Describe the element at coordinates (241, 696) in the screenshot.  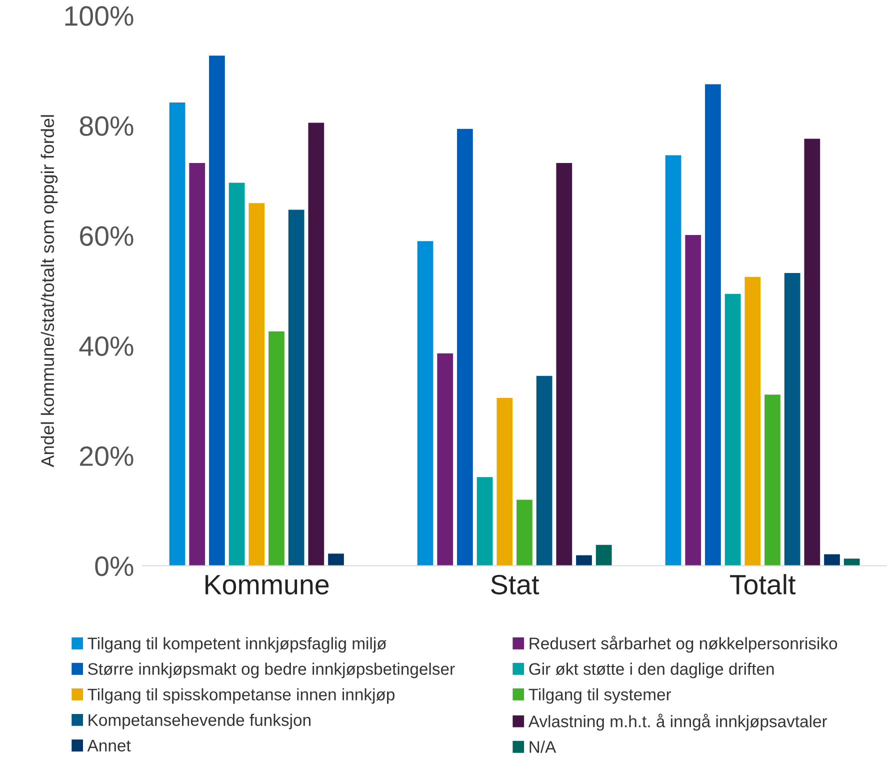
I see `legend-label: Tilgang til spisskompetanse innen innkjøp` at that location.